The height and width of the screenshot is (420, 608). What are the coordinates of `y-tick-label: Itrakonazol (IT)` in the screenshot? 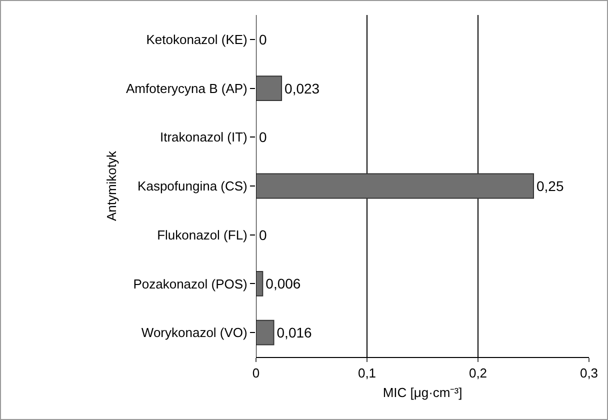 It's located at (204, 137).